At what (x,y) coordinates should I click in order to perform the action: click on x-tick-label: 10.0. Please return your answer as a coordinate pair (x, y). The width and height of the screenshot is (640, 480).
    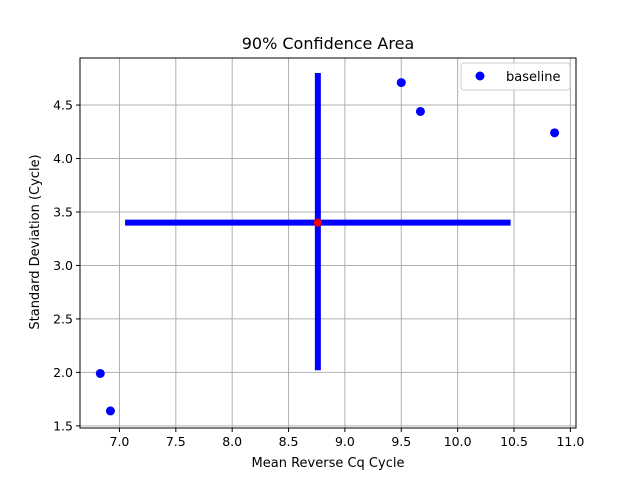
    Looking at the image, I should click on (458, 441).